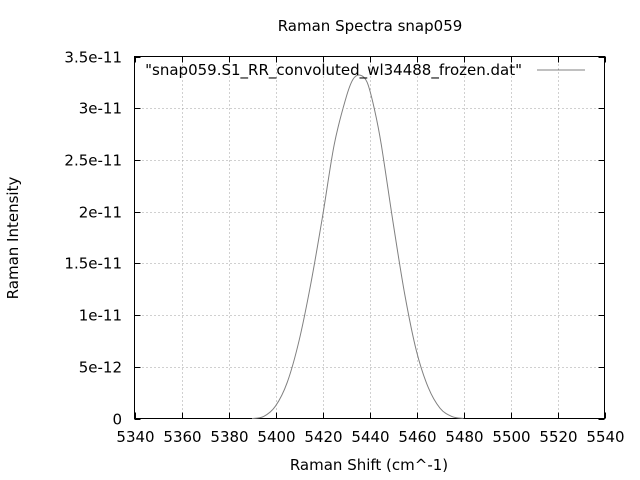 This screenshot has width=640, height=480. Describe the element at coordinates (117, 420) in the screenshot. I see `y-tick-label: 0` at that location.